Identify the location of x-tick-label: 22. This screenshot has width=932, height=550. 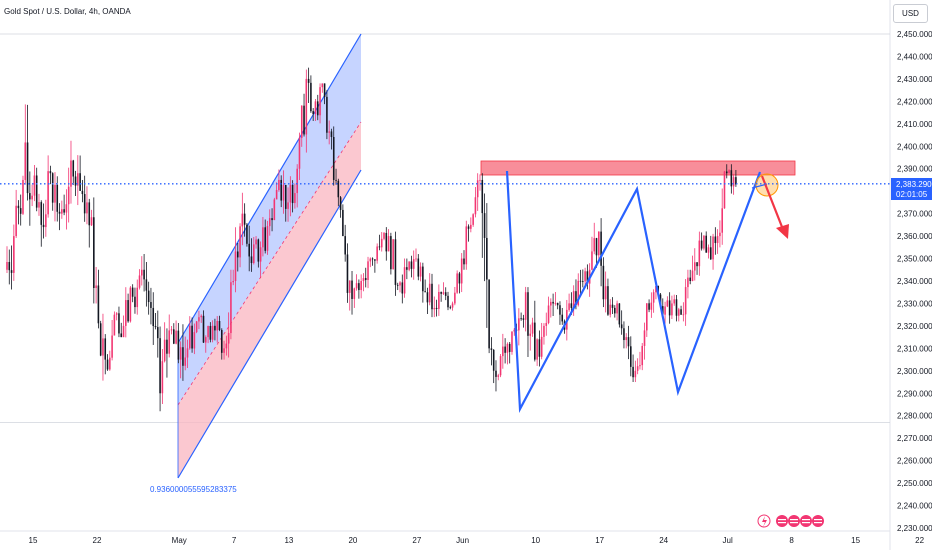
(919, 540).